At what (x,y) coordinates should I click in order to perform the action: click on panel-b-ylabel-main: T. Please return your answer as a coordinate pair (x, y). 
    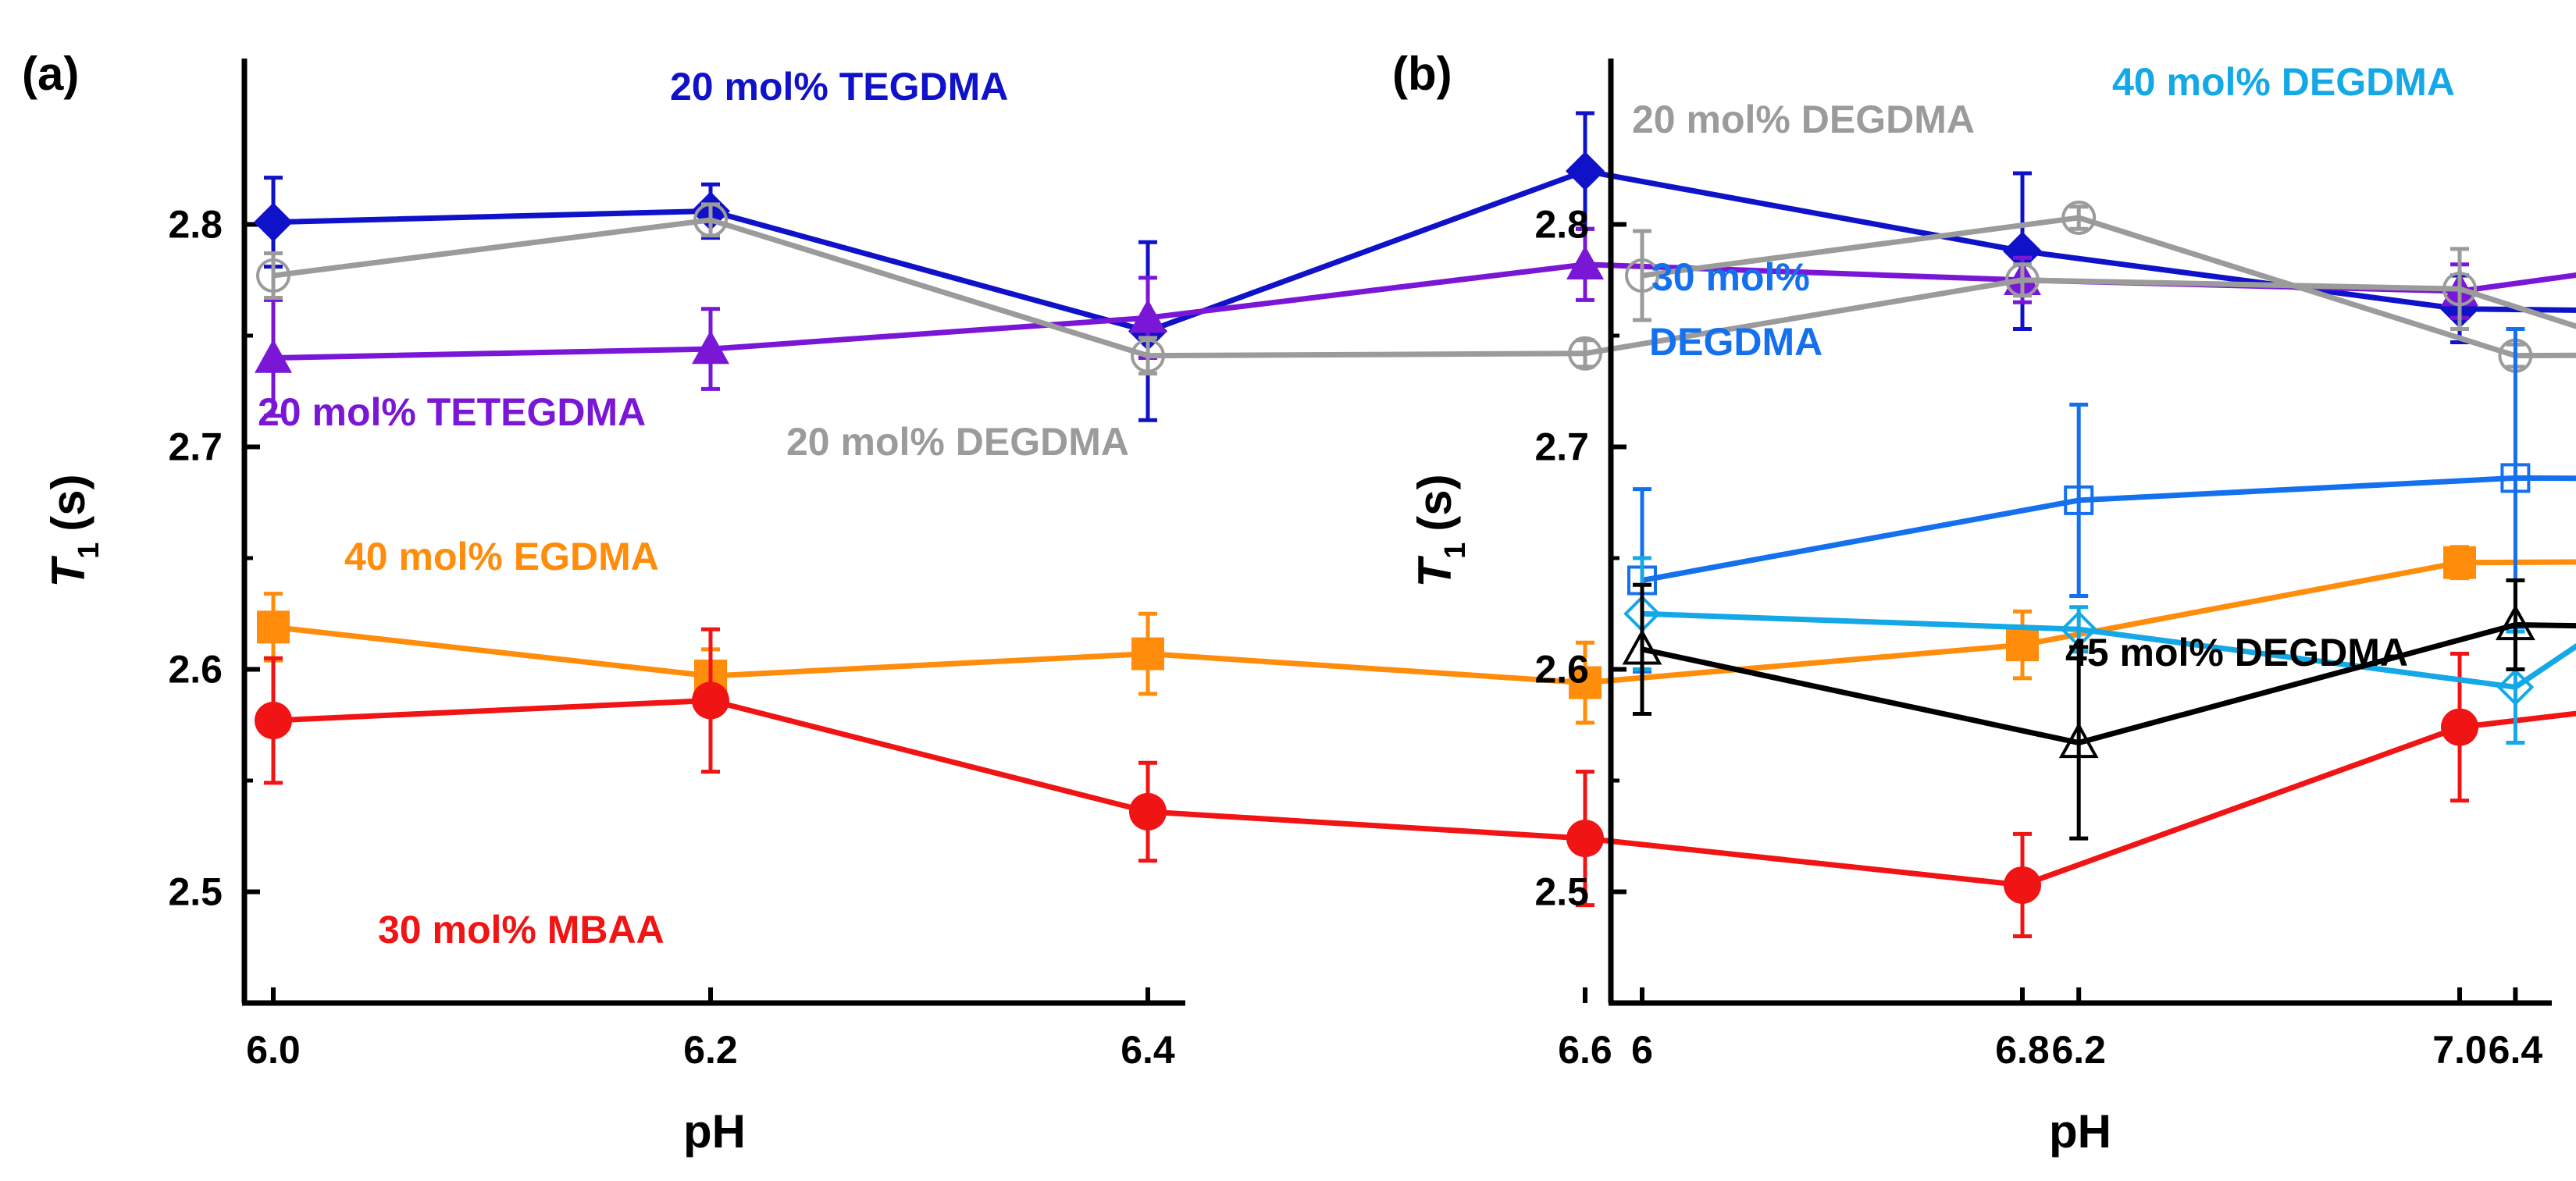
    Looking at the image, I should click on (1435, 572).